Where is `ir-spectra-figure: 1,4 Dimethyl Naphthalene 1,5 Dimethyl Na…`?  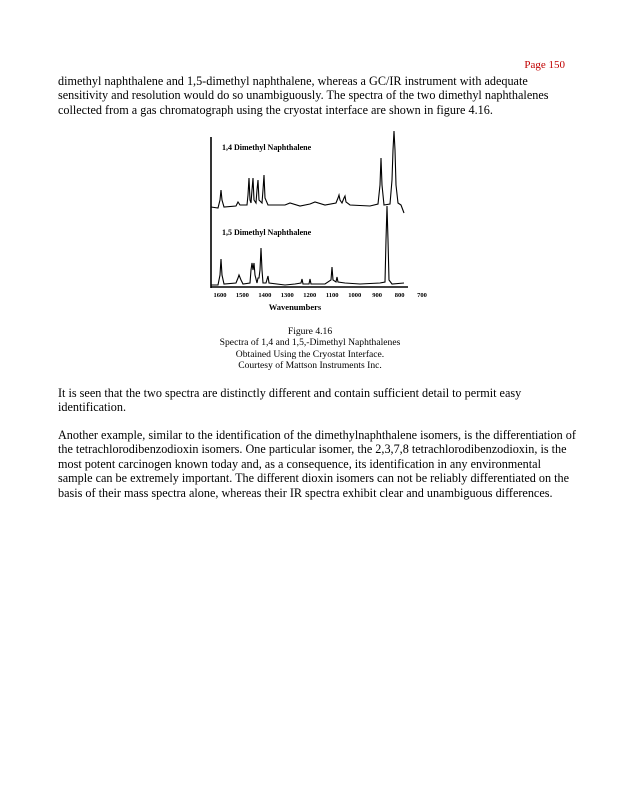
ir-spectra-figure: 1,4 Dimethyl Naphthalene 1,5 Dimethyl Na… is located at coordinates (318, 221).